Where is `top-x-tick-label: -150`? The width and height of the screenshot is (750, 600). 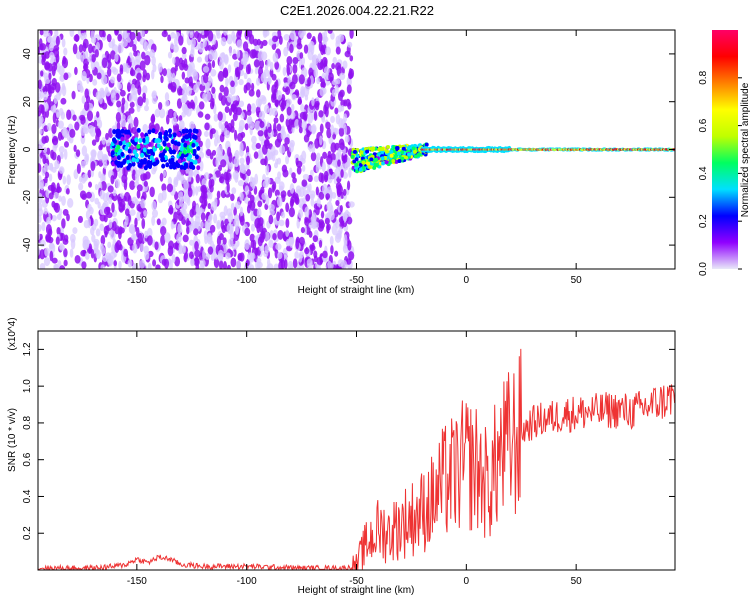
top-x-tick-label: -150 is located at coordinates (137, 280).